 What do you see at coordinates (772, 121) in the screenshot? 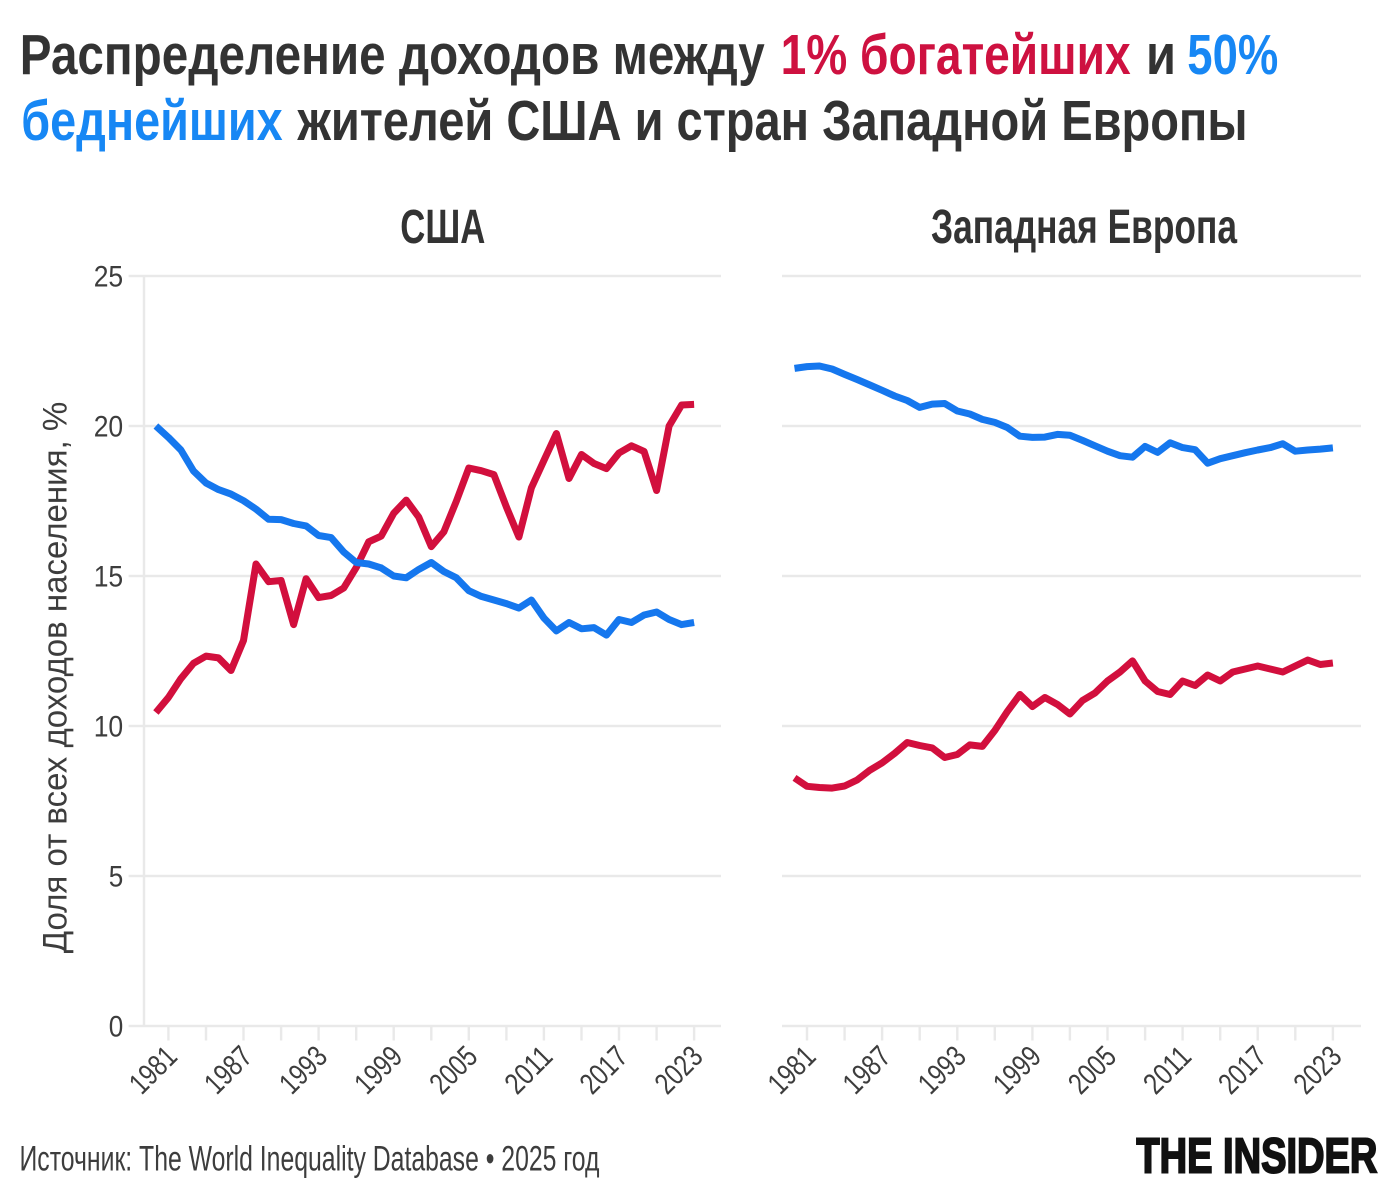
I see `svg-text:жителей США и стран Западной Е: жителей США и стран Западной Европы` at bounding box center [772, 121].